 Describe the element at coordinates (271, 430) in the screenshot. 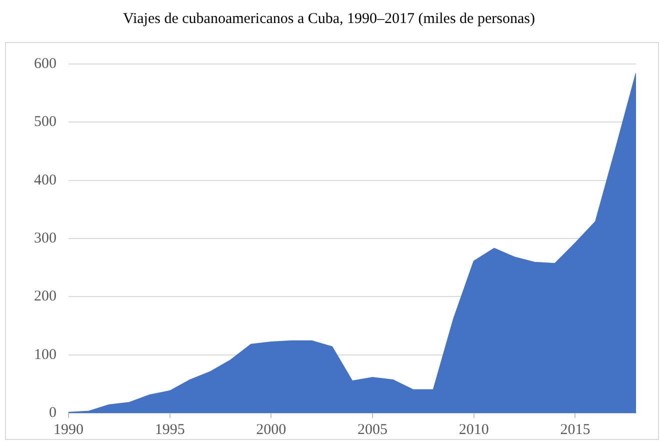

I see `x-tick-label: 2000` at that location.